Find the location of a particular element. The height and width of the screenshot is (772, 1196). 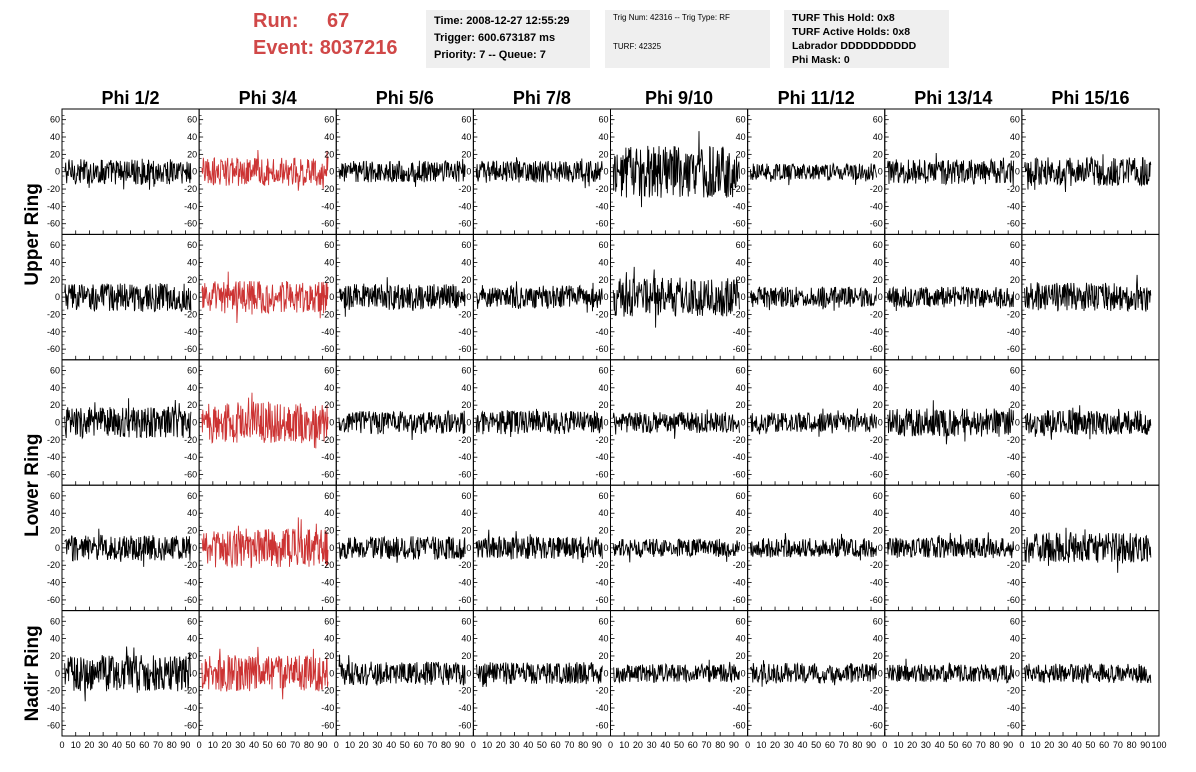

panel-frame-r3-c1 is located at coordinates (130, 422).